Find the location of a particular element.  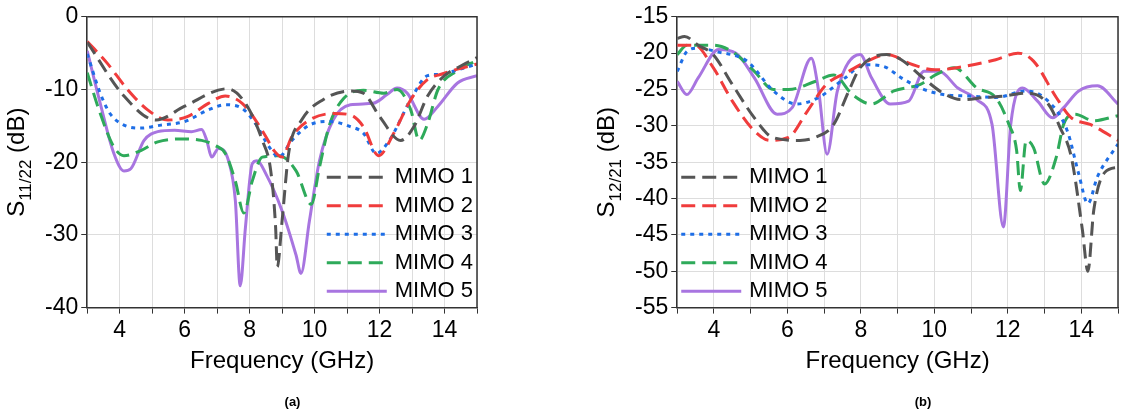

y-tick-label: -45 is located at coordinates (651, 233).